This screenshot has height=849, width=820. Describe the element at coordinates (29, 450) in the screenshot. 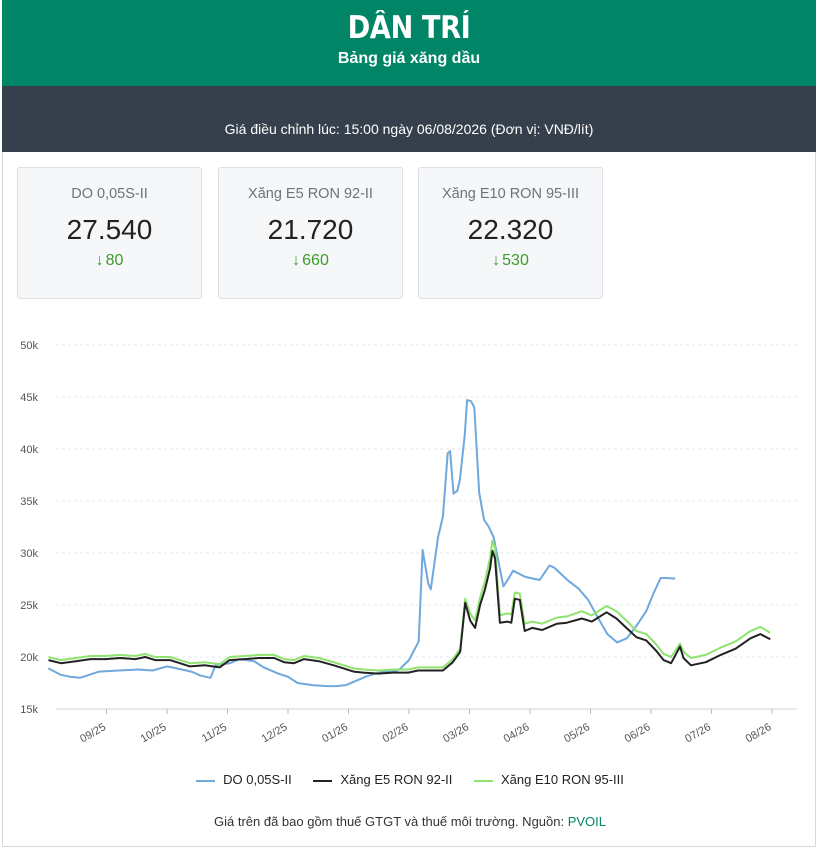

I see `y-tick-label: 40k` at that location.